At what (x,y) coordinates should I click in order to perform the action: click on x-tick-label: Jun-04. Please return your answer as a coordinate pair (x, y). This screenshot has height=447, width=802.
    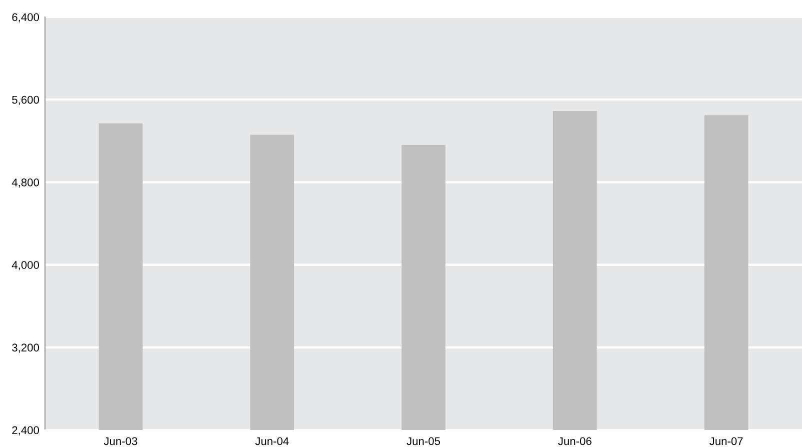
    Looking at the image, I should click on (272, 441).